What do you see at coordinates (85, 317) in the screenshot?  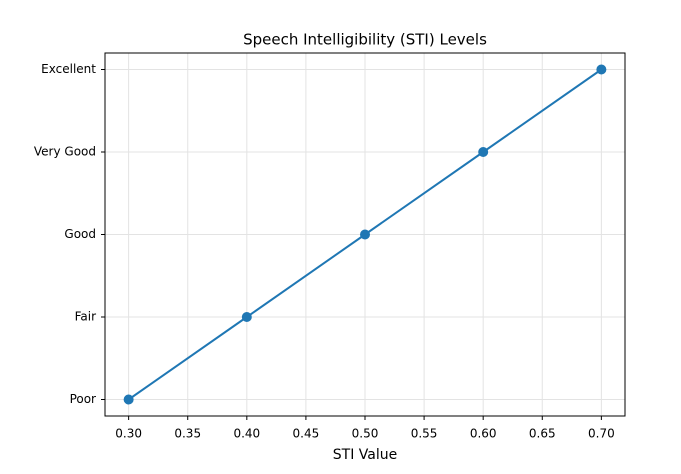 I see `y-tick-label: Fair` at bounding box center [85, 317].